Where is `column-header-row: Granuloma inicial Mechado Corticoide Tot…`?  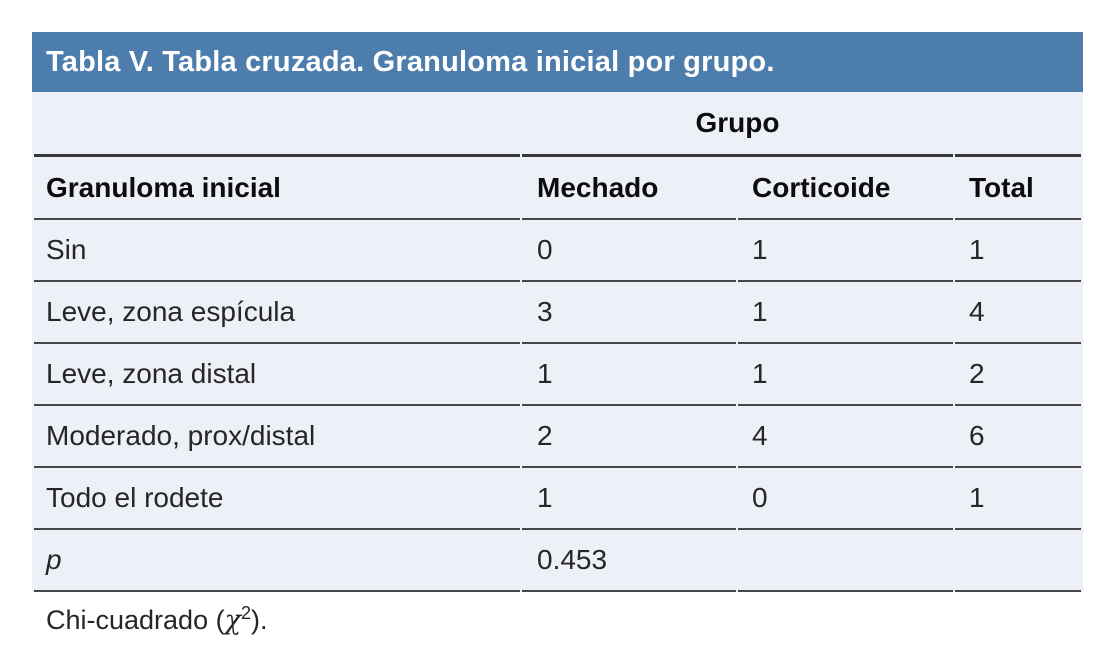
column-header-row: Granuloma inicial Mechado Corticoide Tot… is located at coordinates (557, 188).